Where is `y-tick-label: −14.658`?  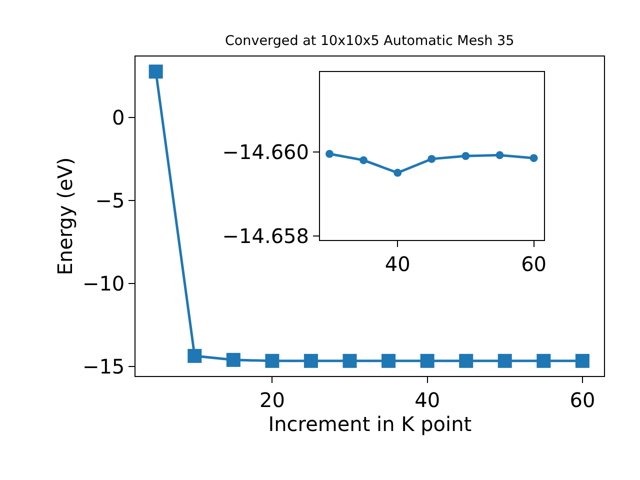
y-tick-label: −14.658 is located at coordinates (265, 236).